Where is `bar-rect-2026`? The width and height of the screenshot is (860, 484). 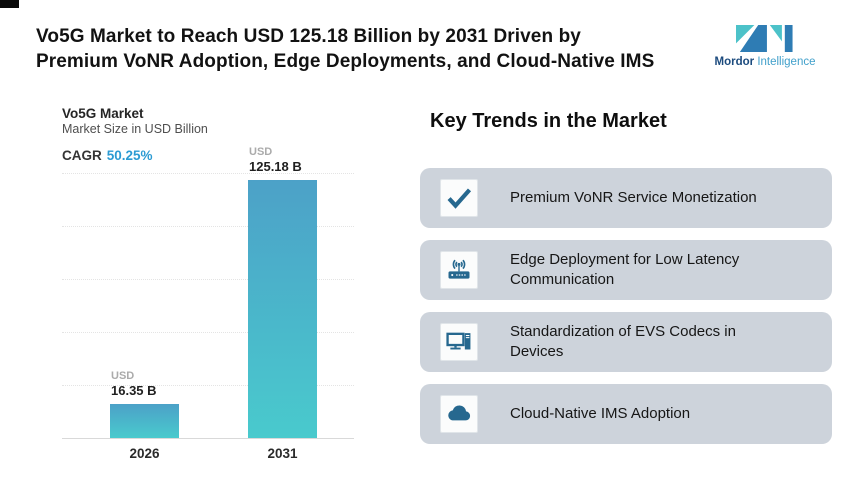 bar-rect-2026 is located at coordinates (144, 421).